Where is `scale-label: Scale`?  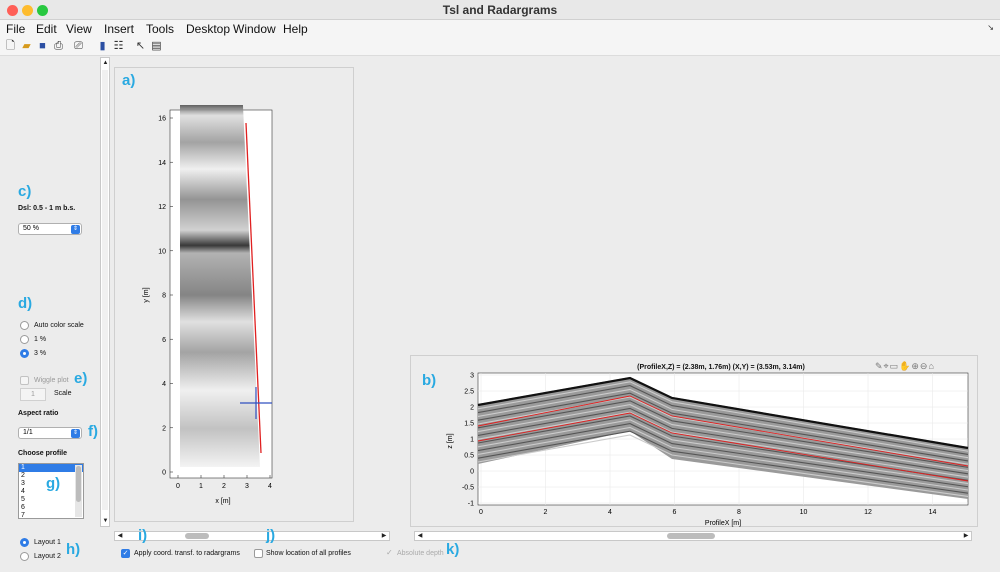 scale-label: Scale is located at coordinates (63, 393).